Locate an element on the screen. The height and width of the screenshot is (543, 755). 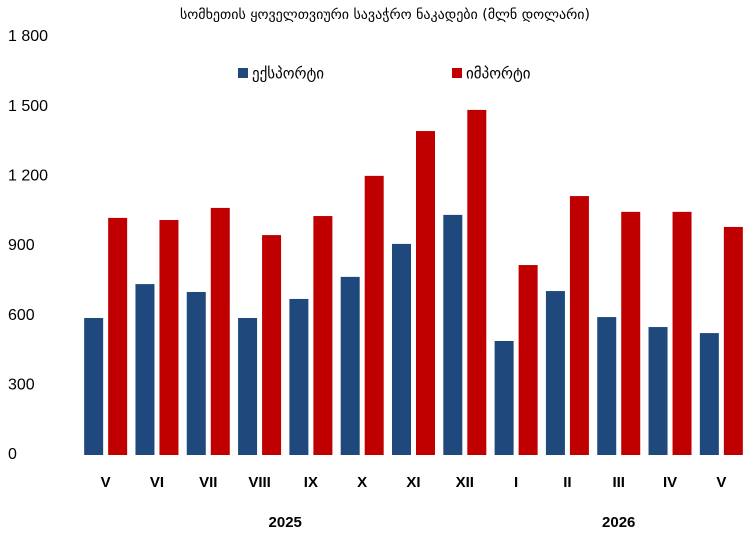
x-tick-label: X is located at coordinates (362, 482).